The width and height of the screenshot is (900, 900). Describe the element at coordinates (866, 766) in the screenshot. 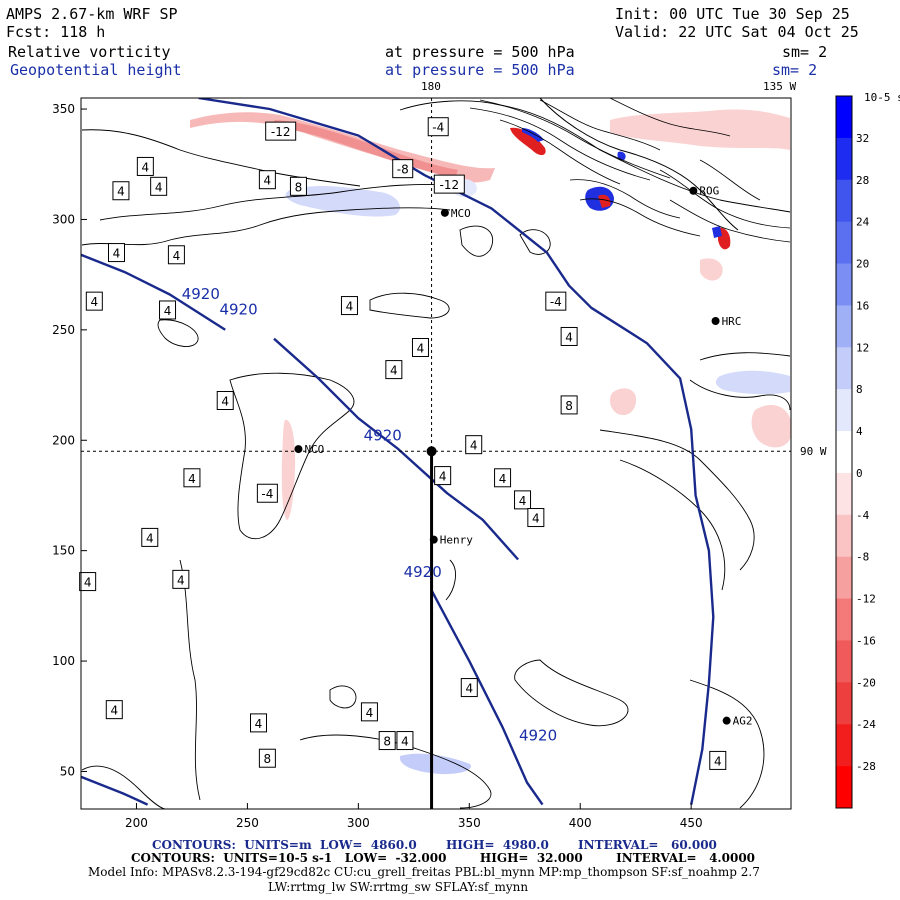

I see `colorbar-tick-label: -28` at that location.